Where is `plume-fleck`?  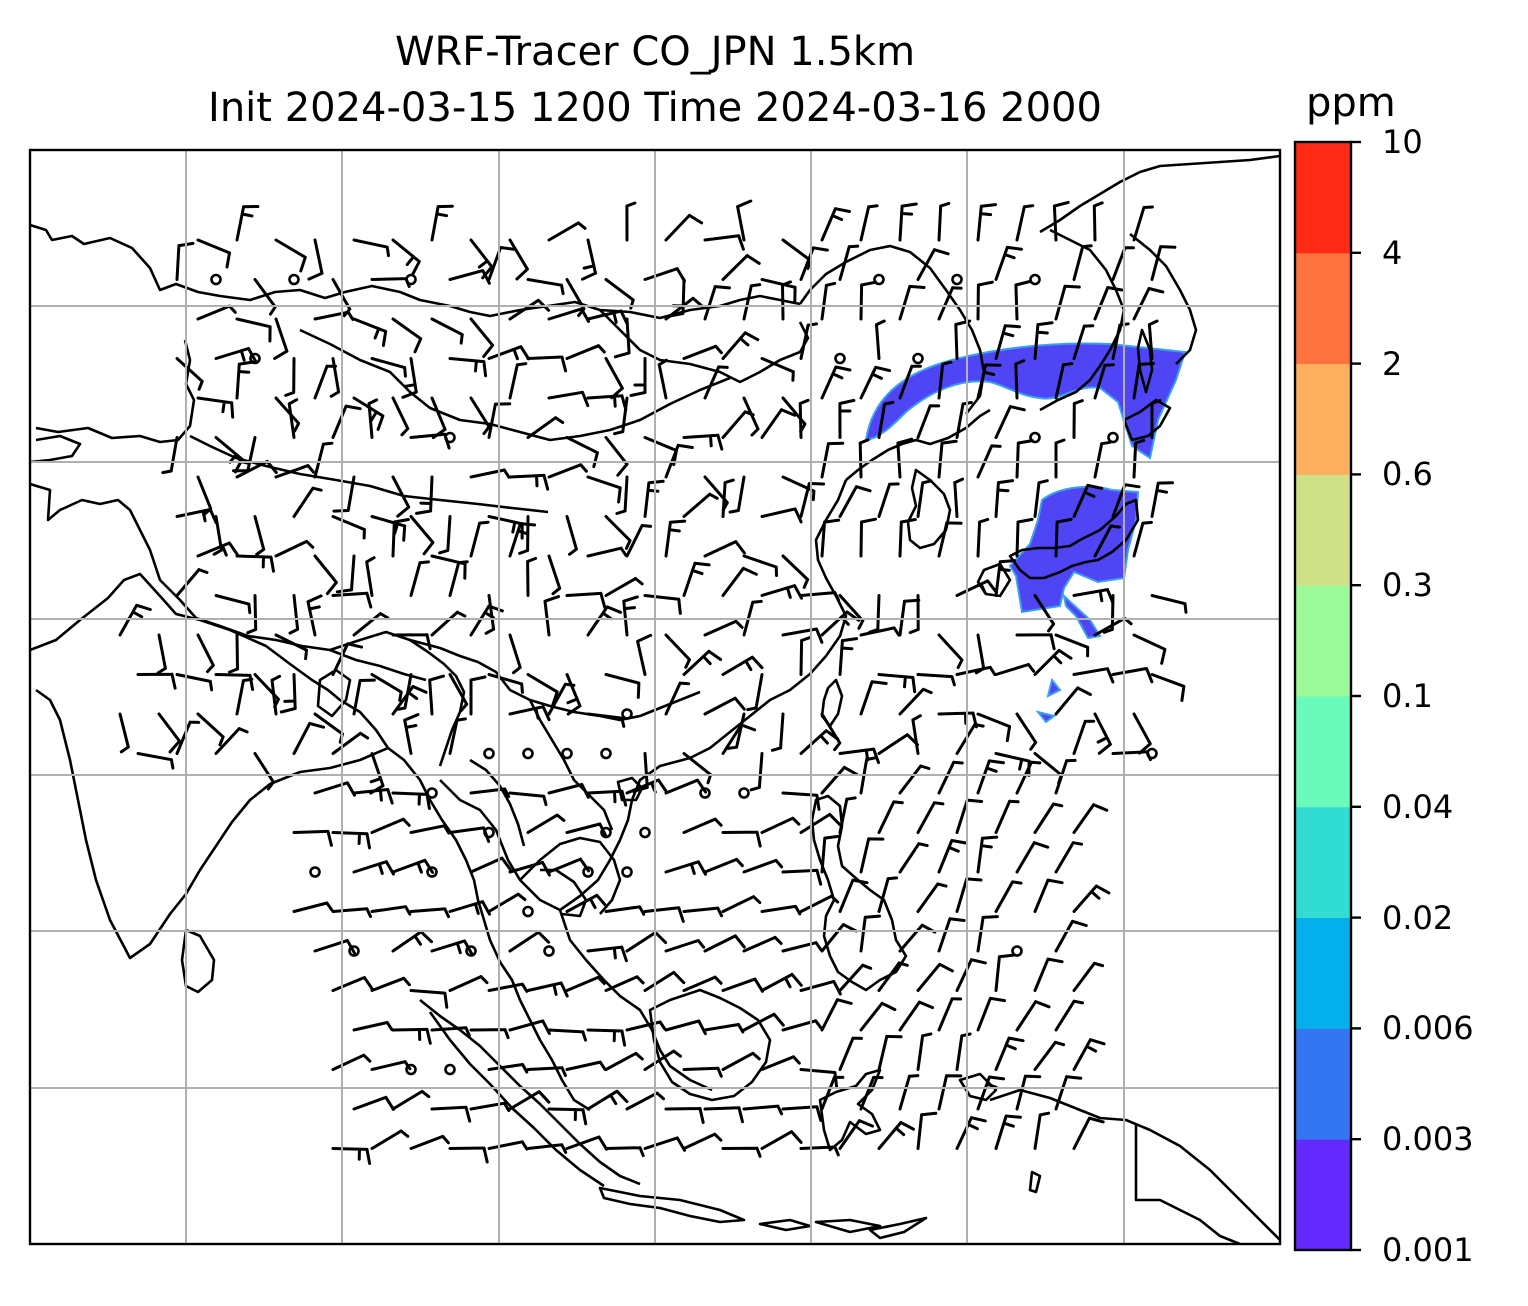 plume-fleck is located at coordinates (1054, 687).